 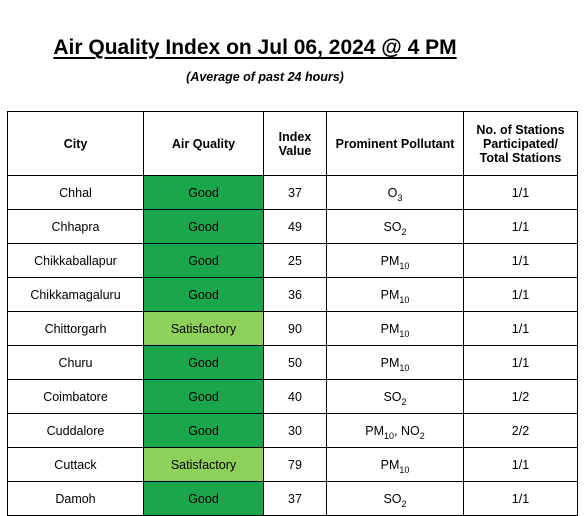 I want to click on city-cell: Chikkaballapur, so click(x=75, y=260).